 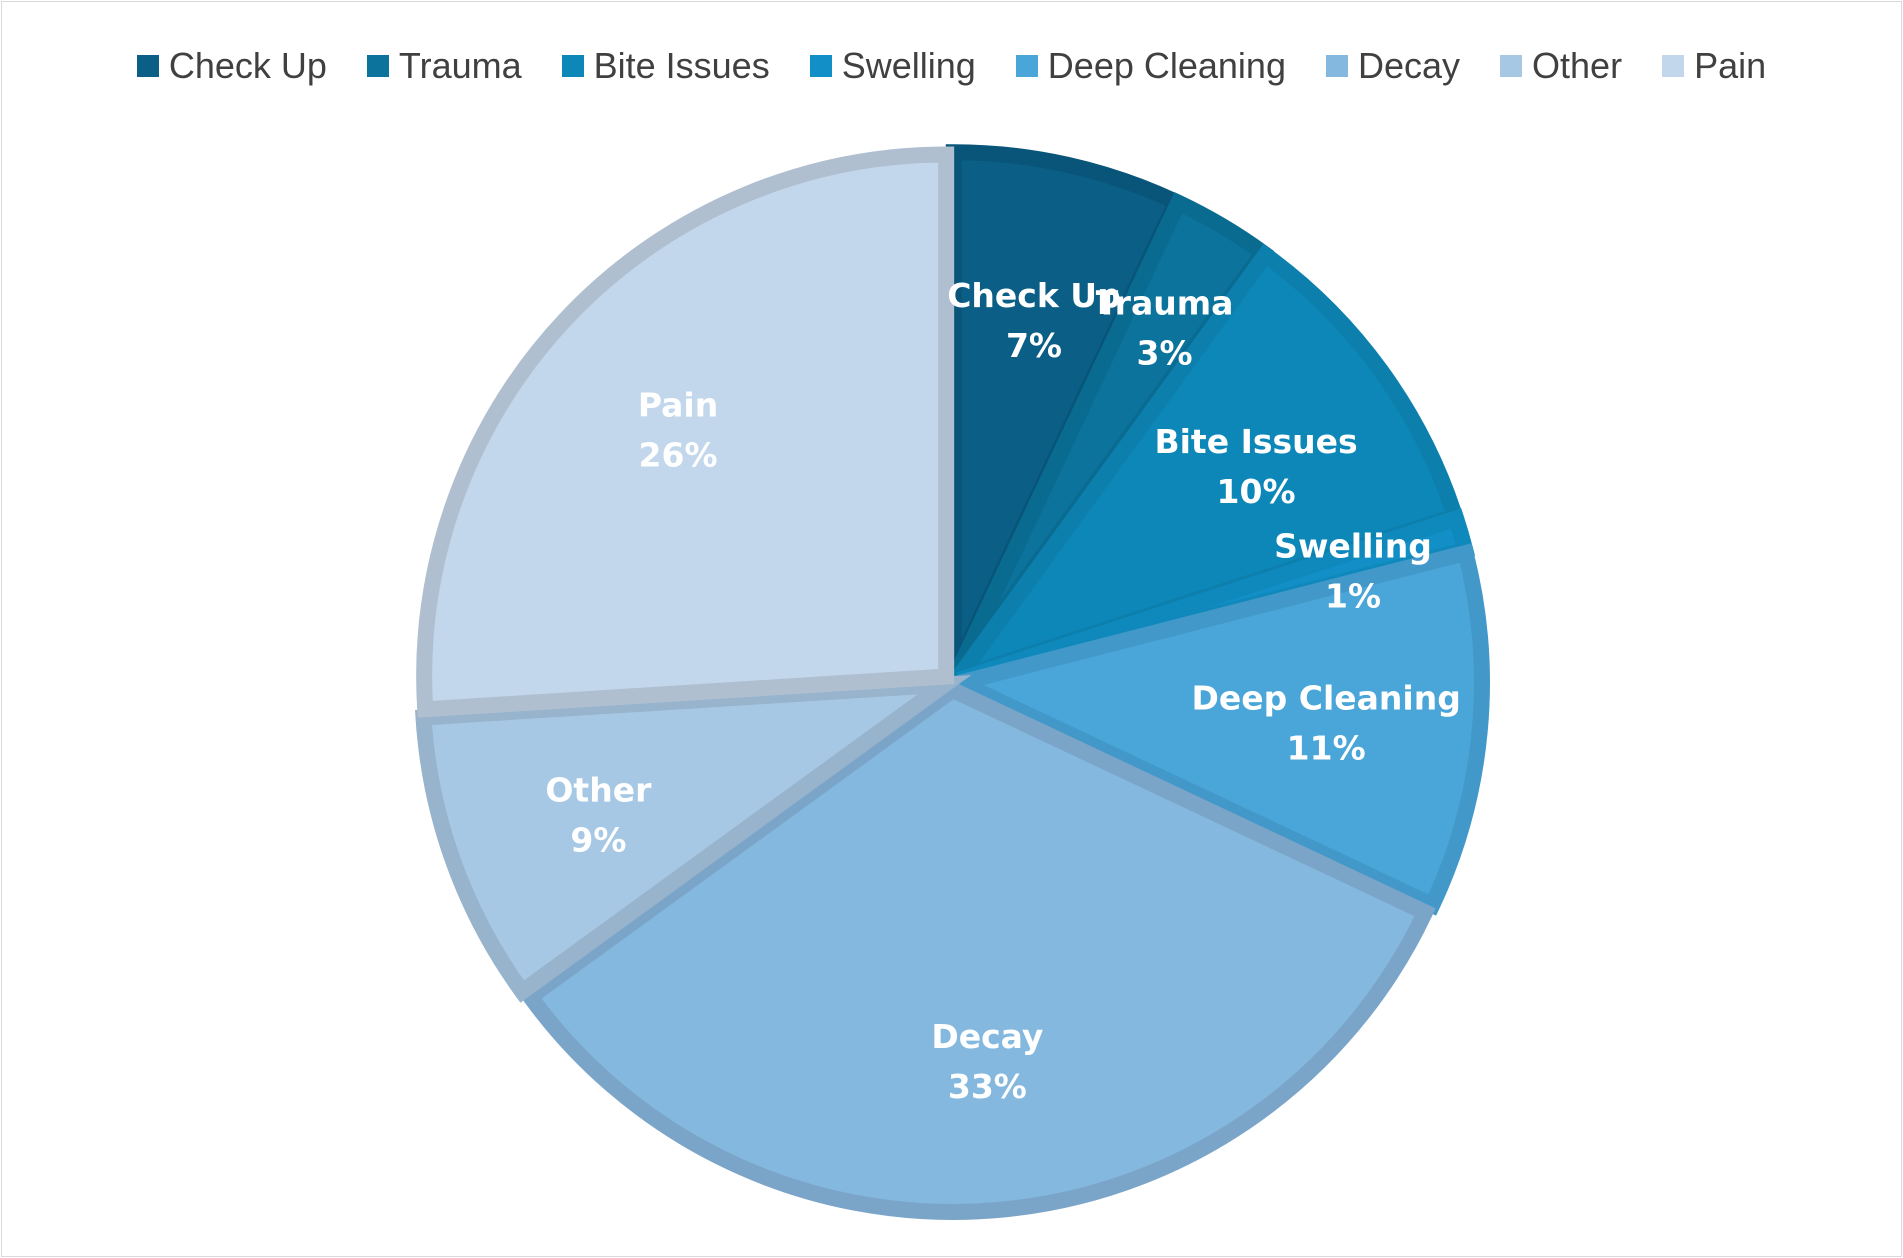 I want to click on legend-item-pain: Pain, so click(x=1714, y=66).